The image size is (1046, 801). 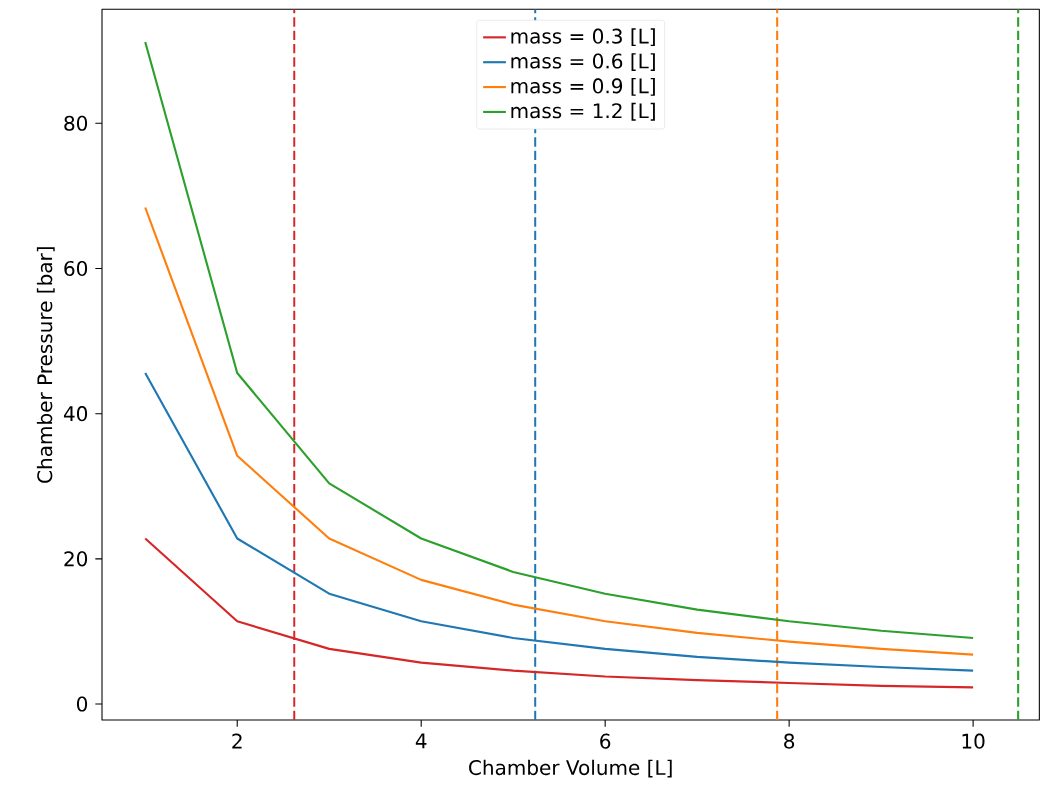 What do you see at coordinates (421, 741) in the screenshot?
I see `x-tick-label: 4` at bounding box center [421, 741].